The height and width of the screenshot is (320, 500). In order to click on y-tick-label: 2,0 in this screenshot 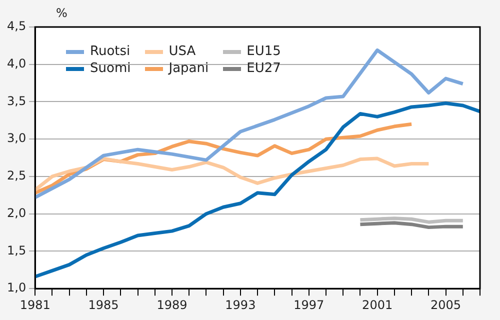, I will do `click(16, 213)`.